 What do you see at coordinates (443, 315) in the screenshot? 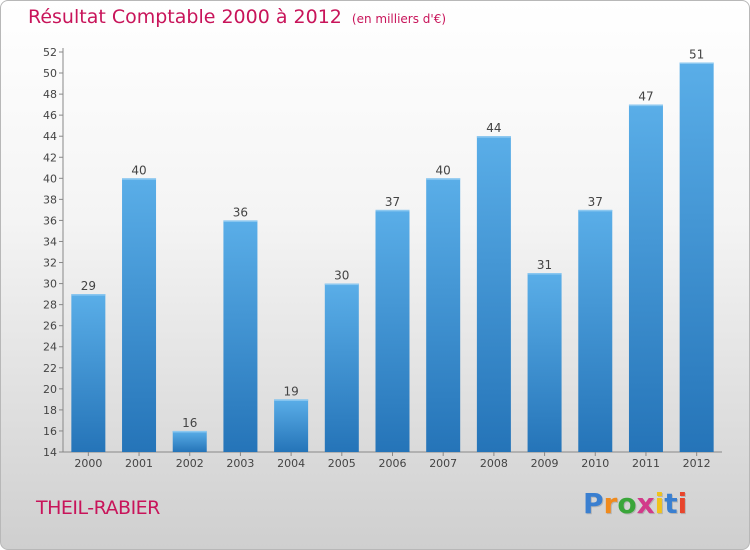
I see `bar-2007` at bounding box center [443, 315].